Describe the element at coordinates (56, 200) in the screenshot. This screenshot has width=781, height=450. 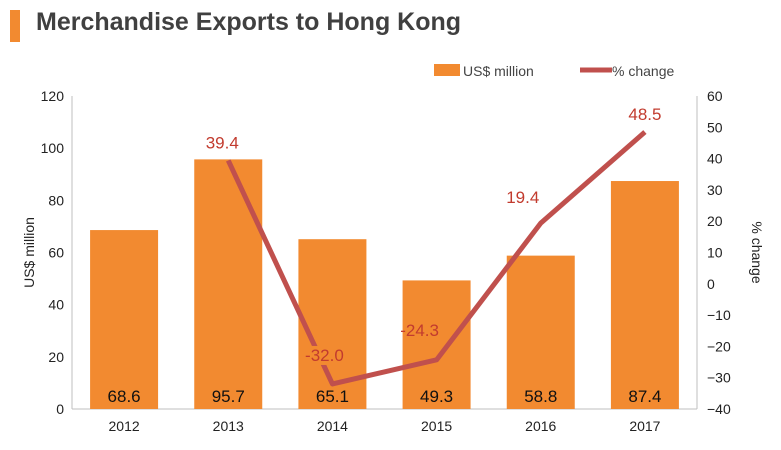
I see `left-tick-label: 80` at that location.